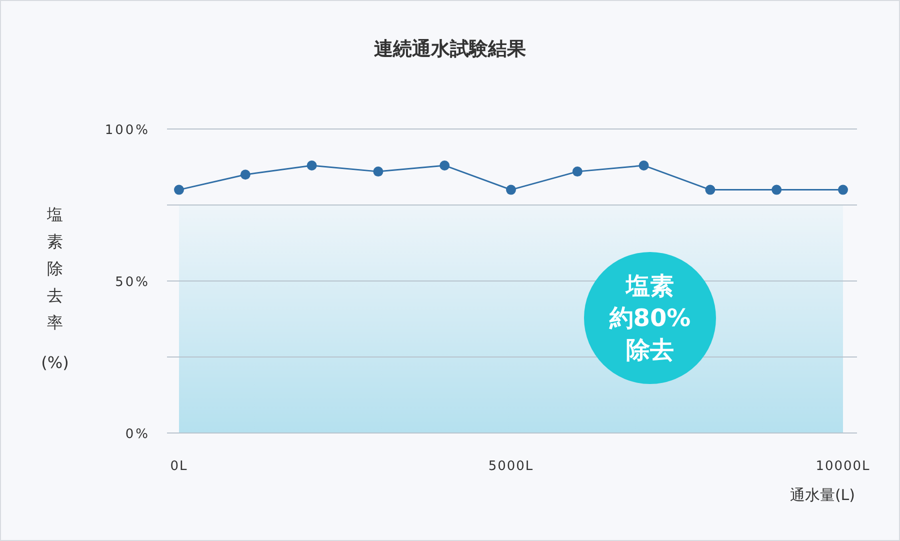 The width and height of the screenshot is (900, 541). Describe the element at coordinates (127, 130) in the screenshot. I see `y-tick-label: 100%` at that location.